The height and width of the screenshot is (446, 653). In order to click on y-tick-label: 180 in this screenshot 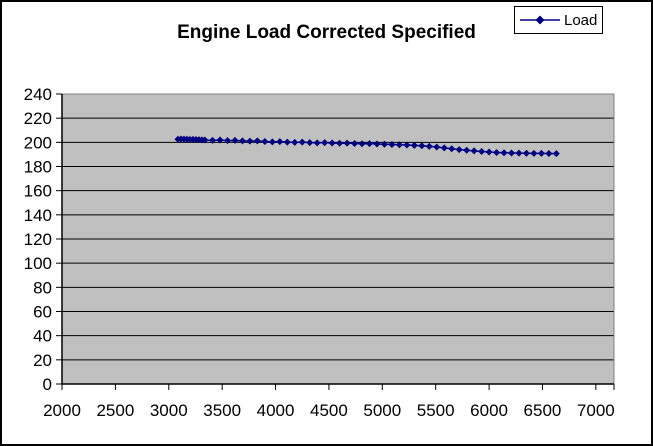, I will do `click(38, 167)`.